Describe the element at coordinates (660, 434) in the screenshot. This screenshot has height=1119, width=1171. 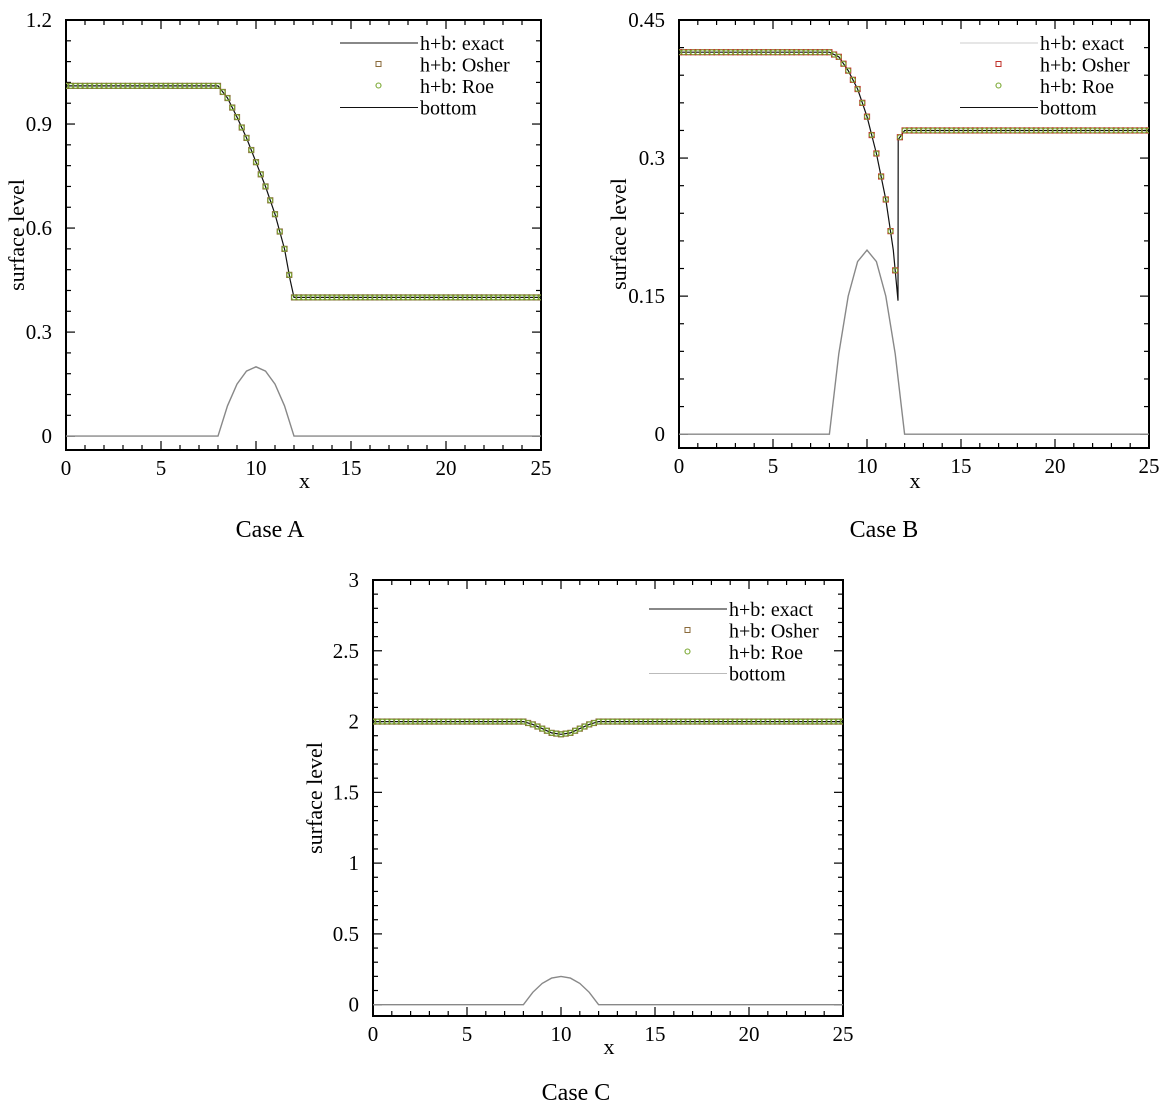
I see `y-tick-label: 0` at that location.